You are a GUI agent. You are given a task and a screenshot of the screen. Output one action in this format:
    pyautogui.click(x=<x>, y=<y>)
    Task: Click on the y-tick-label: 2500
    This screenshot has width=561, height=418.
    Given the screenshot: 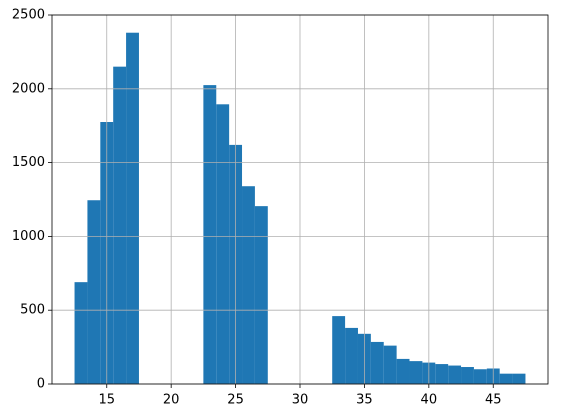 What is the action you would take?
    pyautogui.click(x=28, y=15)
    